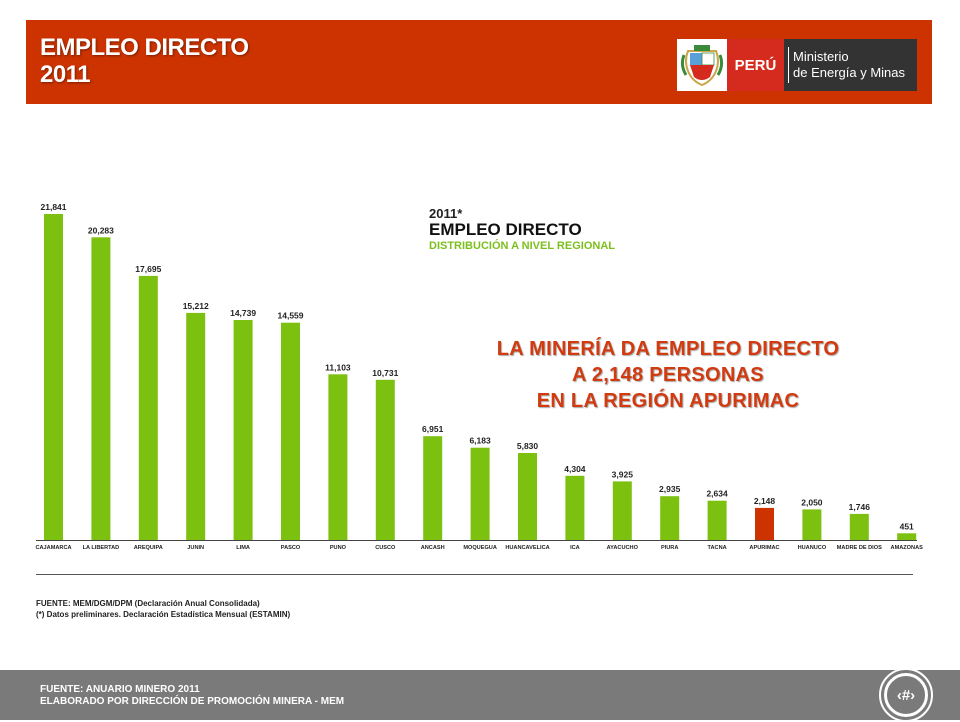 Image resolution: width=960 pixels, height=722 pixels. I want to click on category-label: AREQUIPA, so click(148, 548).